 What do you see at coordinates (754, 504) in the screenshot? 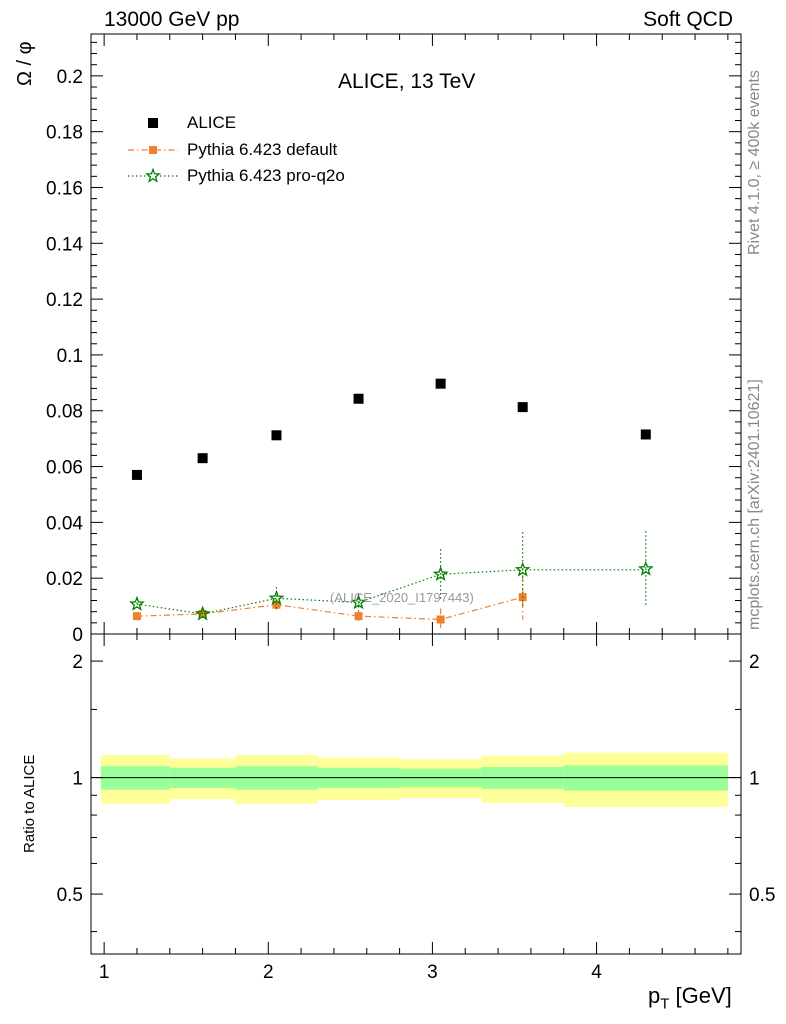
I see `mcplots-side-label: mcplots.cern.ch [arXiv:2401.10621]` at bounding box center [754, 504].